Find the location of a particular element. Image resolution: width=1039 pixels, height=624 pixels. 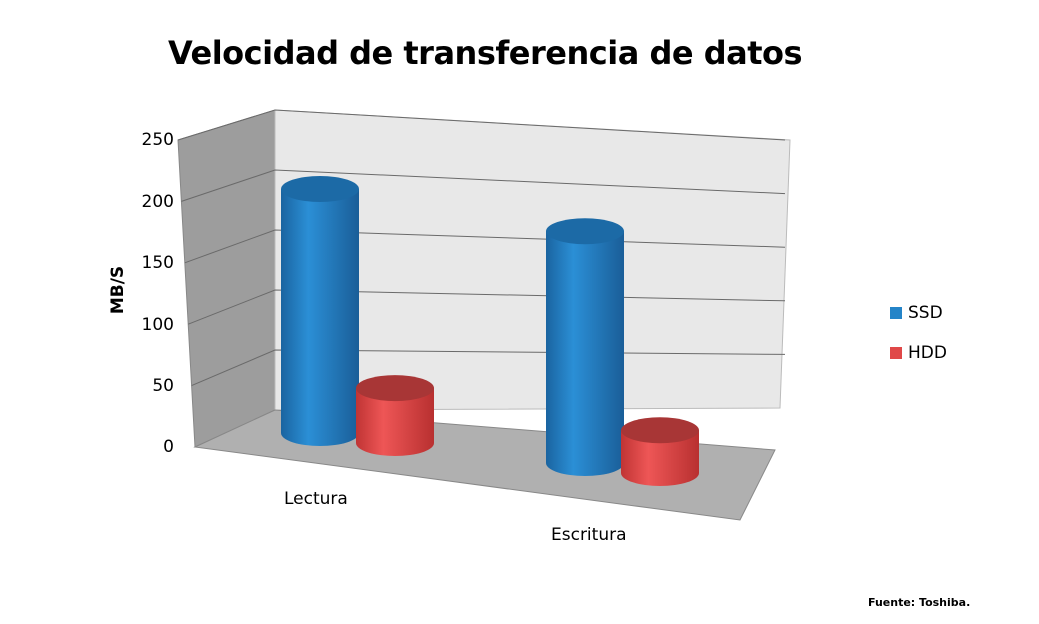

y-axis-label: MB/S is located at coordinates (118, 290).